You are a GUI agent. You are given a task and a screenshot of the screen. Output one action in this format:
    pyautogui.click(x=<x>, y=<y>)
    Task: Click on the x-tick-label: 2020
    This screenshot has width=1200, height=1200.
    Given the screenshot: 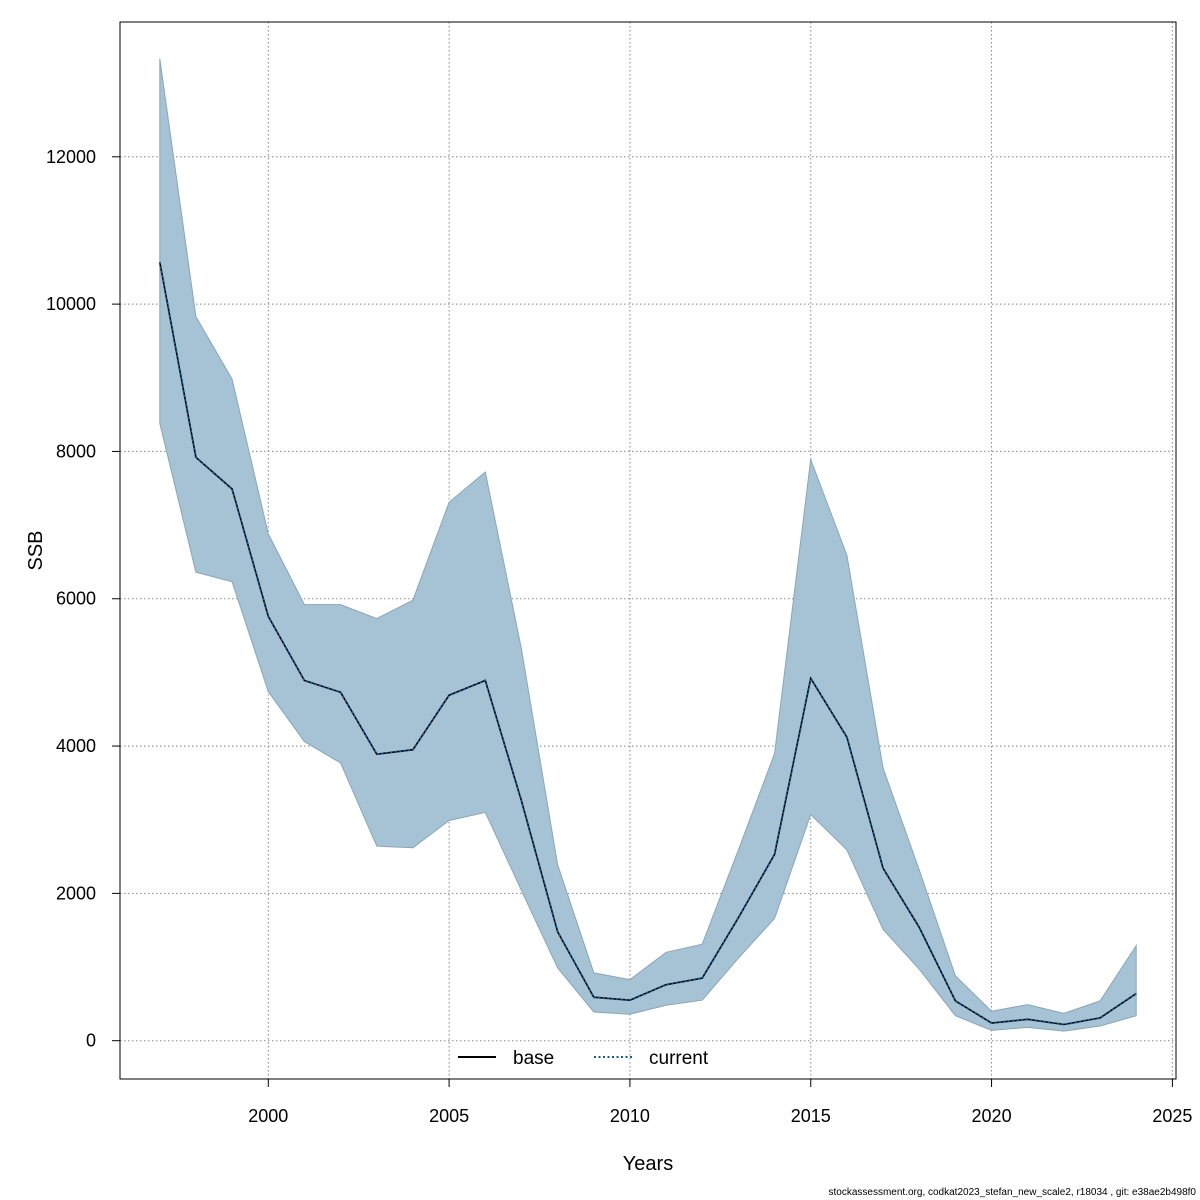 What is the action you would take?
    pyautogui.click(x=992, y=1116)
    